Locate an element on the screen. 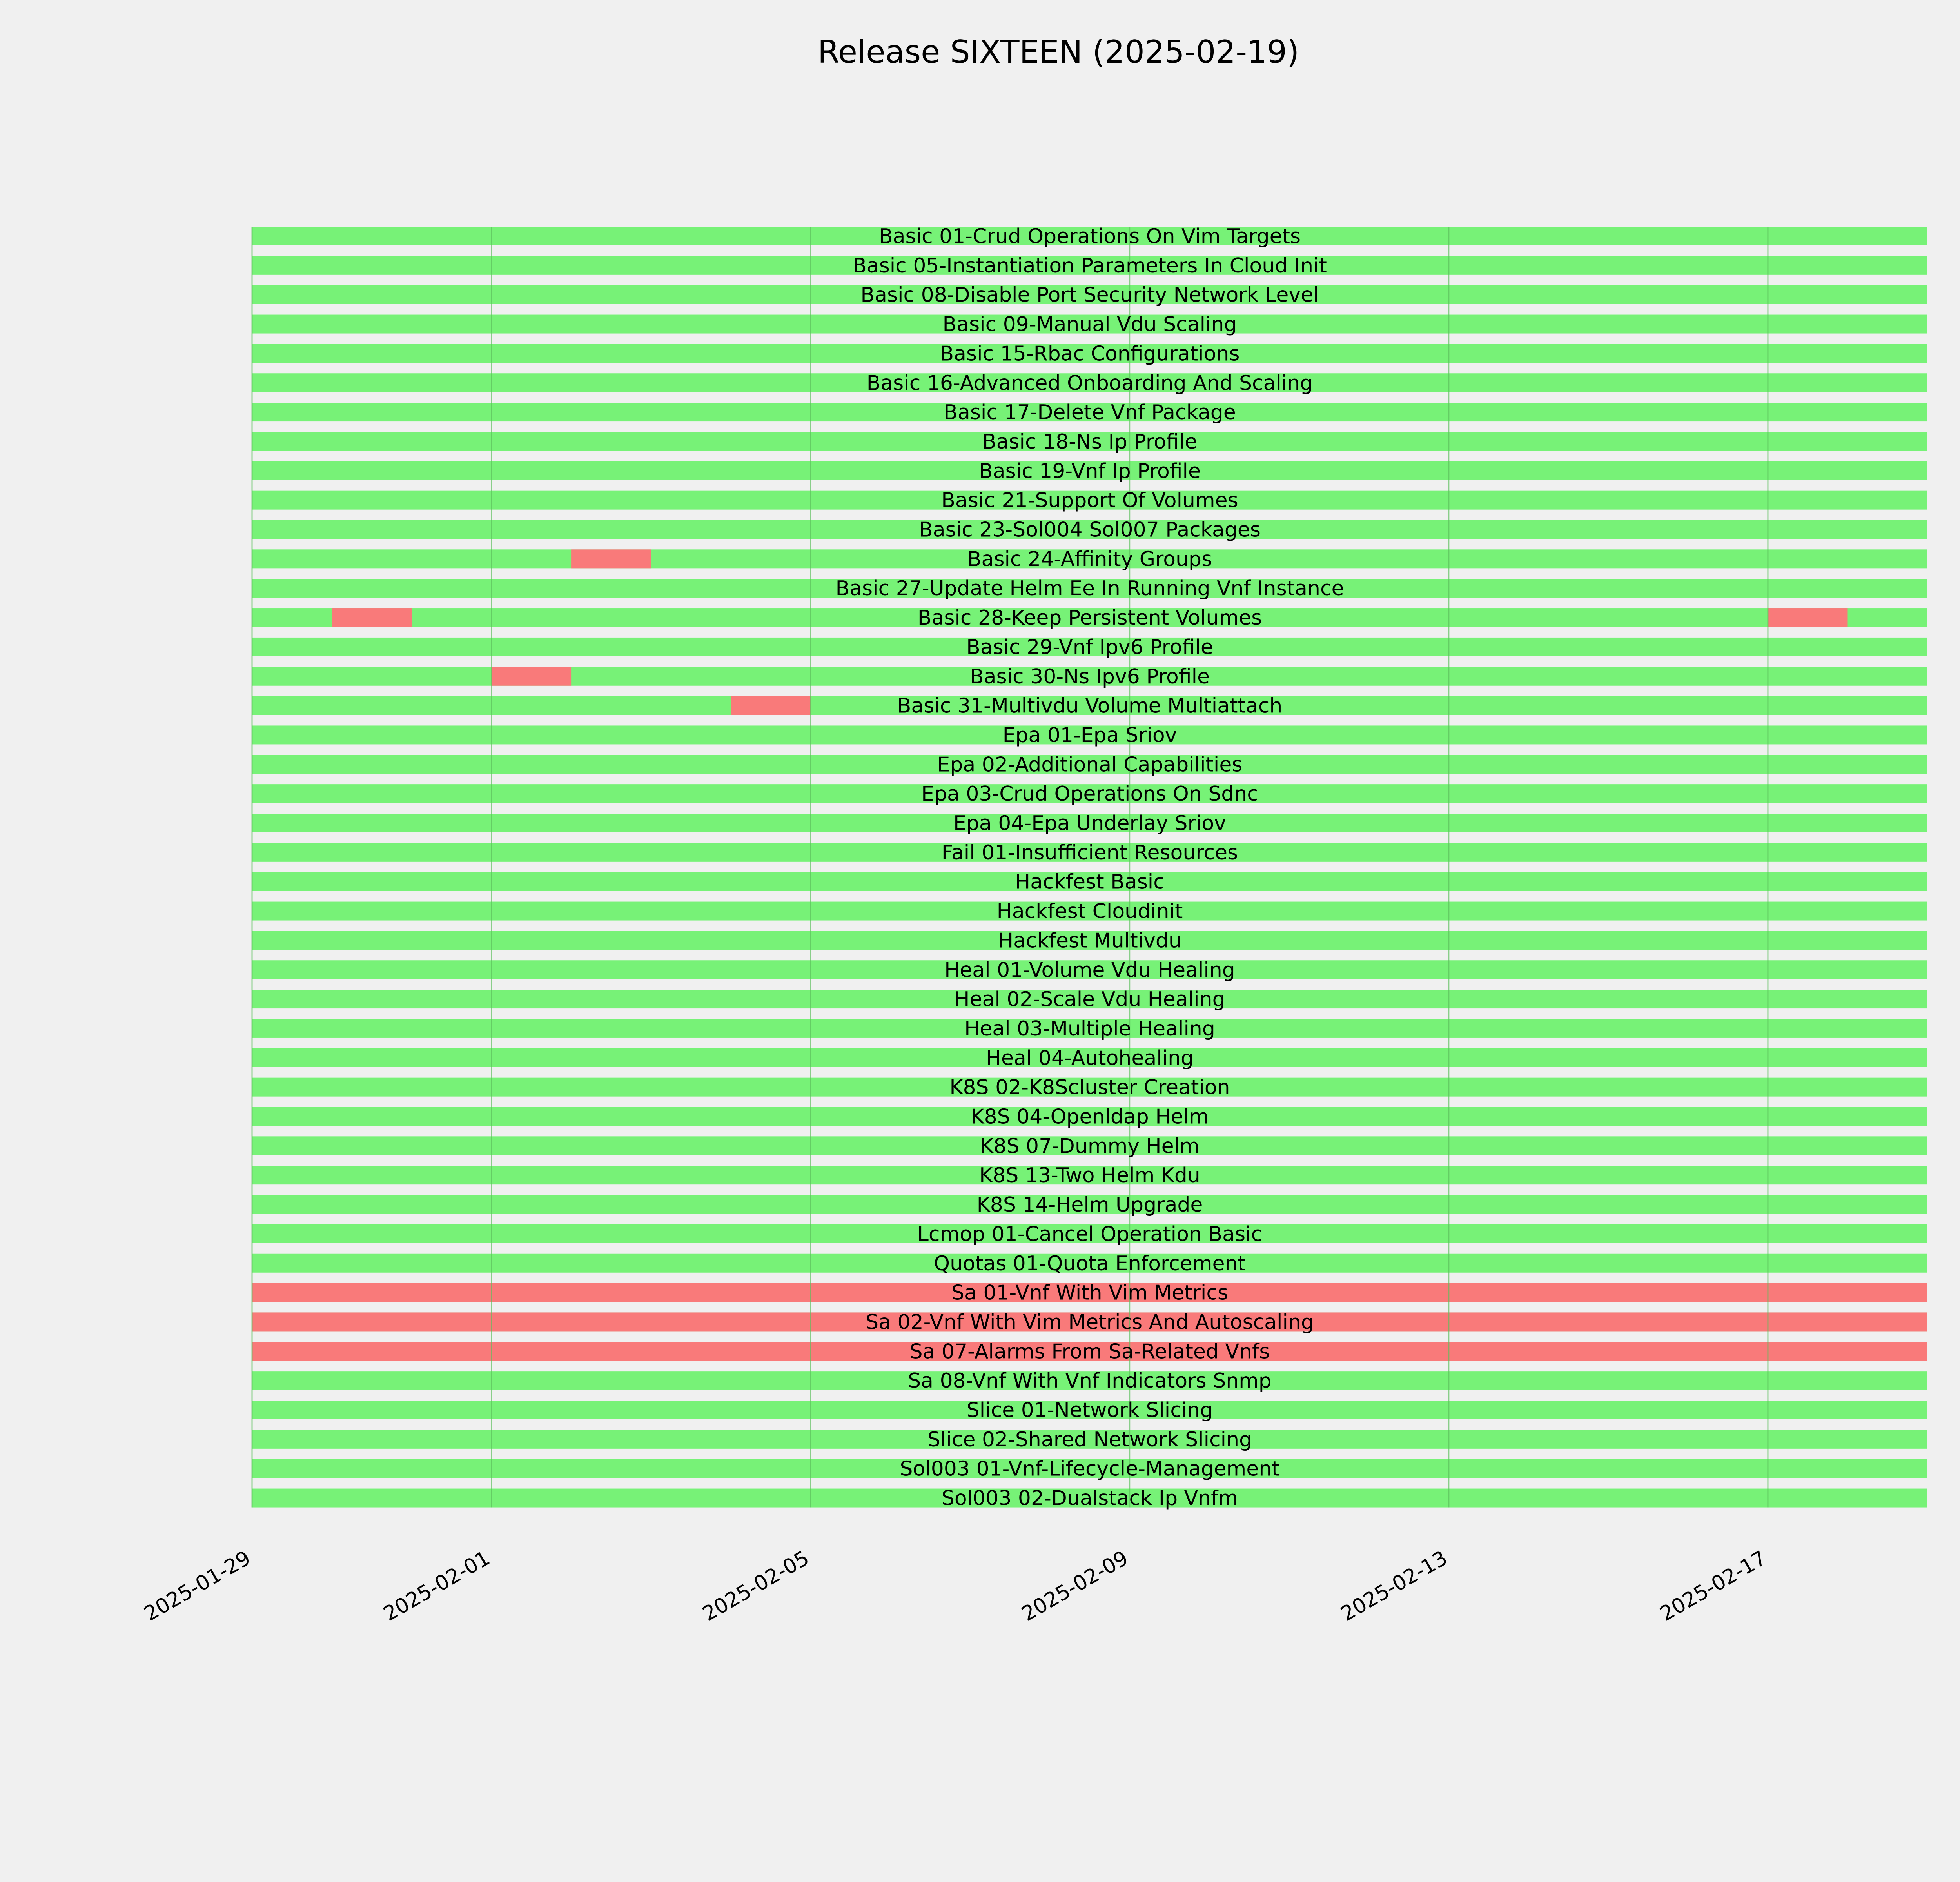  row-label: Sa 08-Vnf With Vnf Indicators Snmp is located at coordinates (1090, 1381).